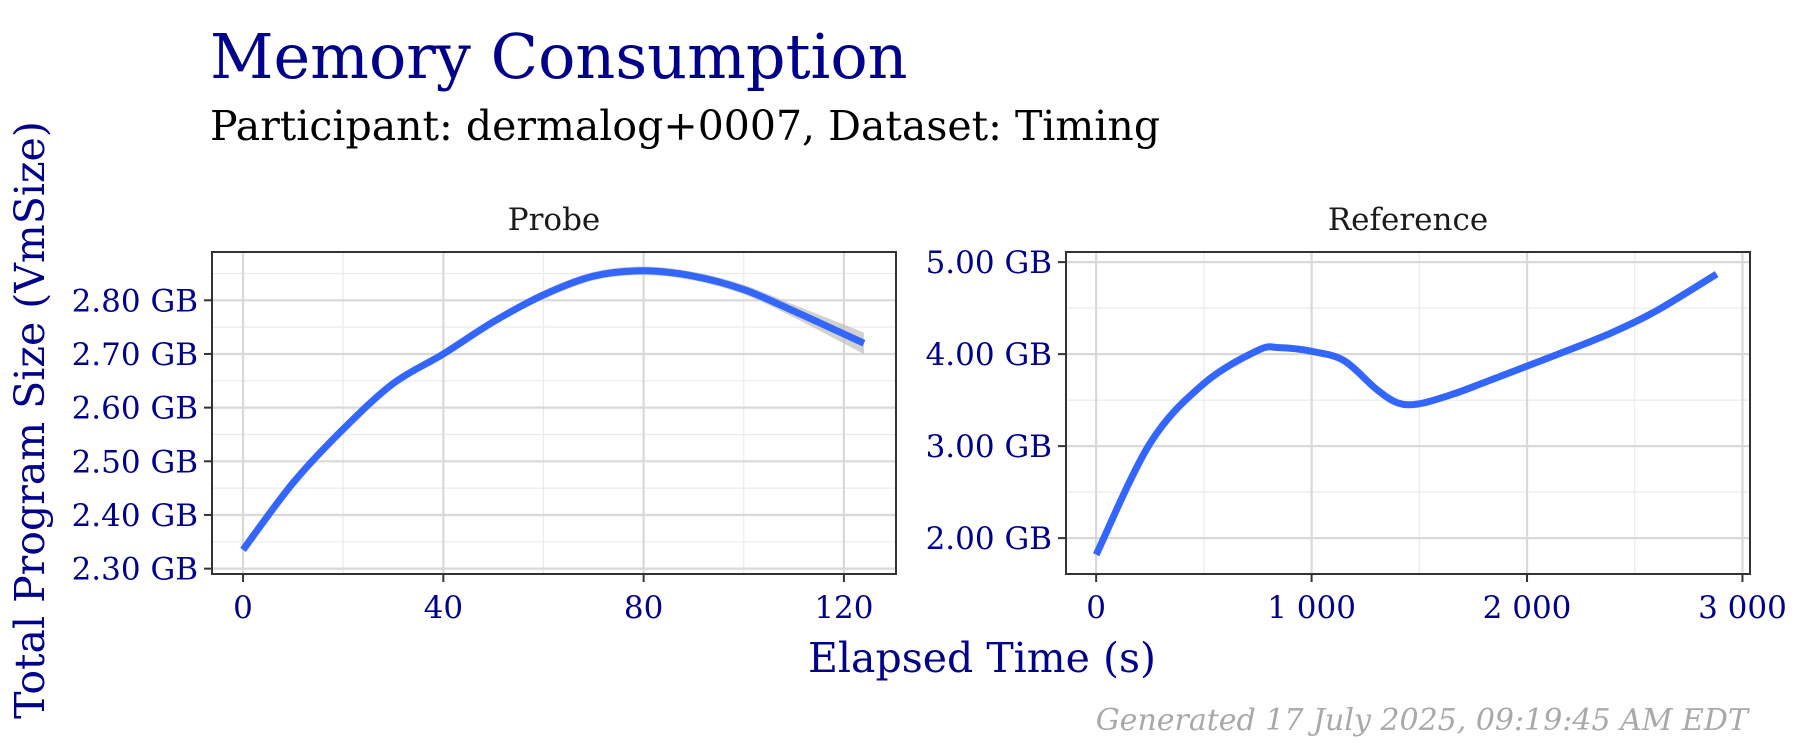  Describe the element at coordinates (1423, 720) in the screenshot. I see `chart-caption: Generated 17 July 2025, 09:19:45 AM EDT` at that location.